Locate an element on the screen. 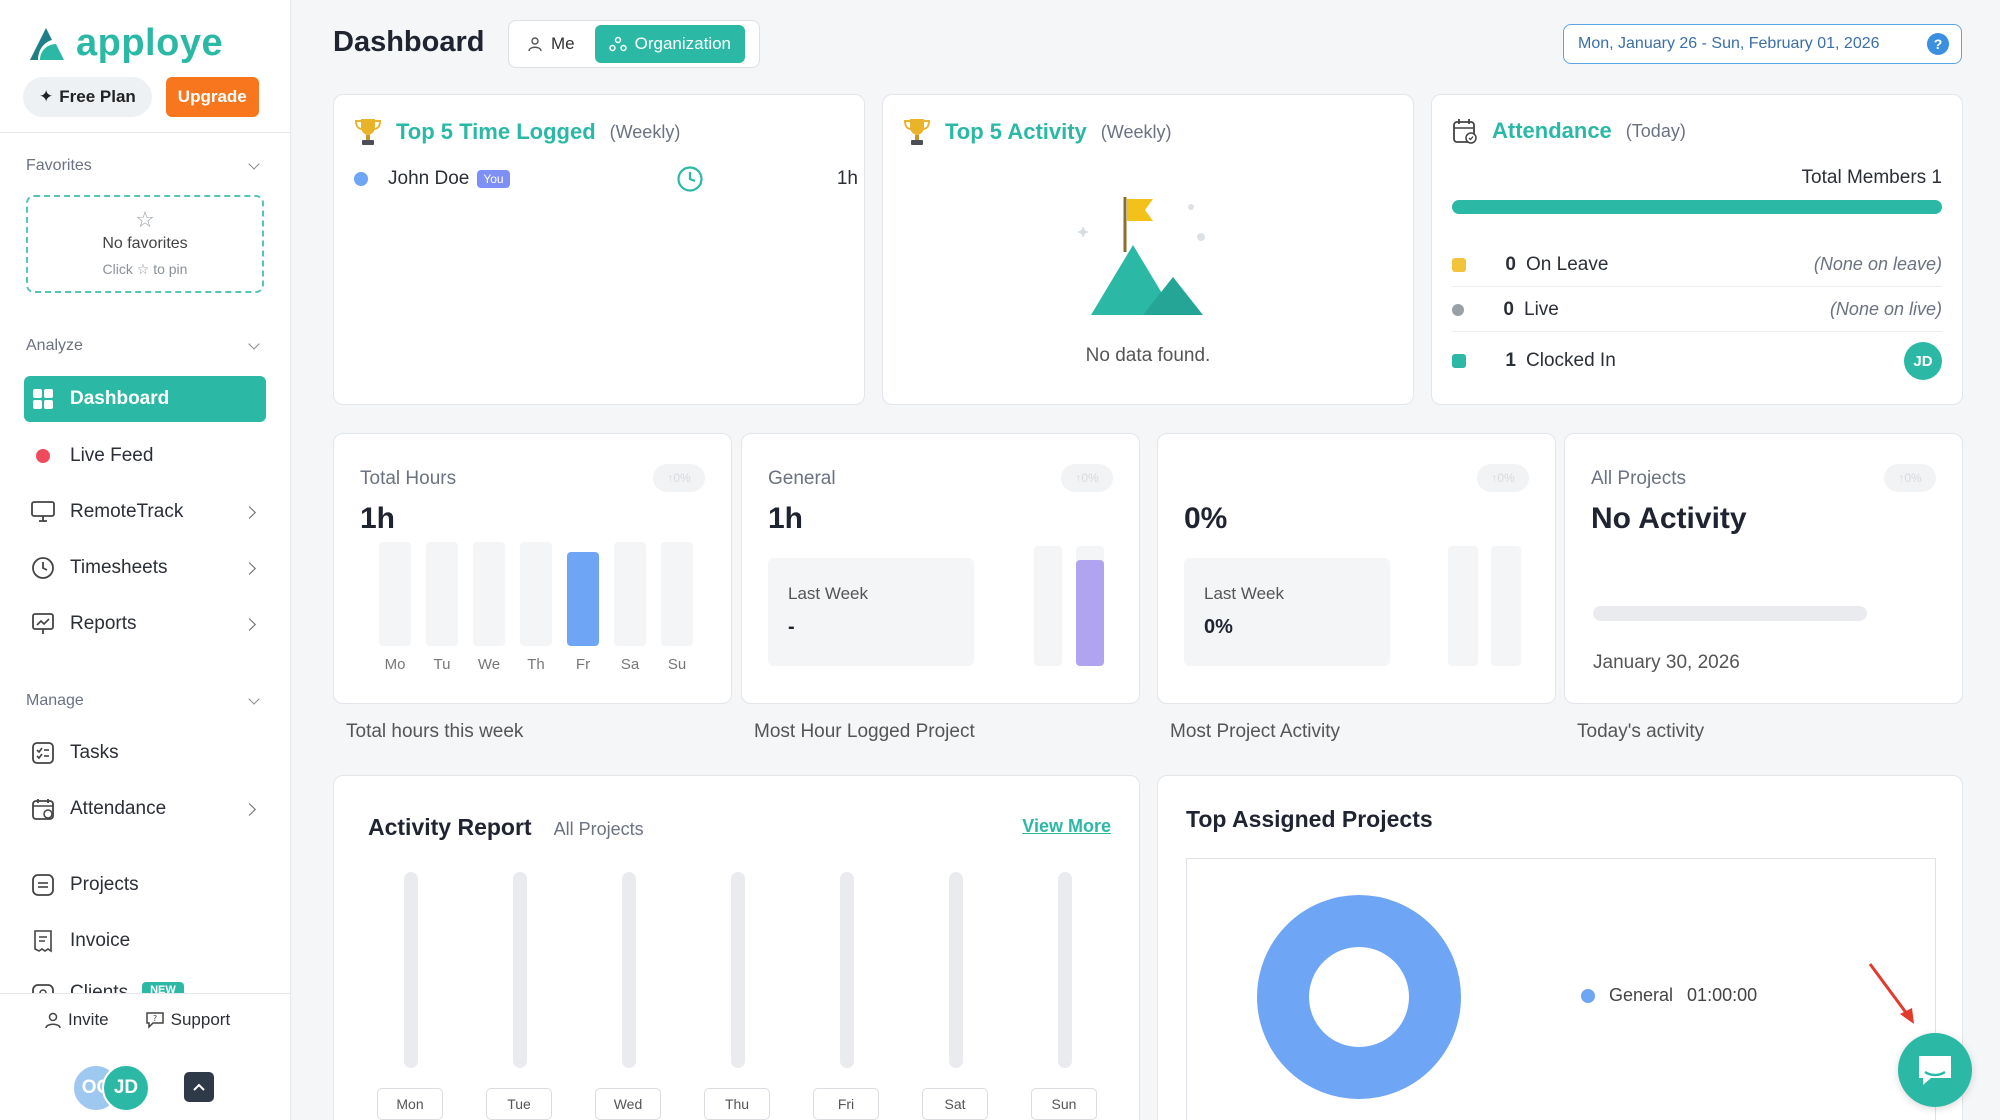  brand-logo: apploye is located at coordinates (124, 43).